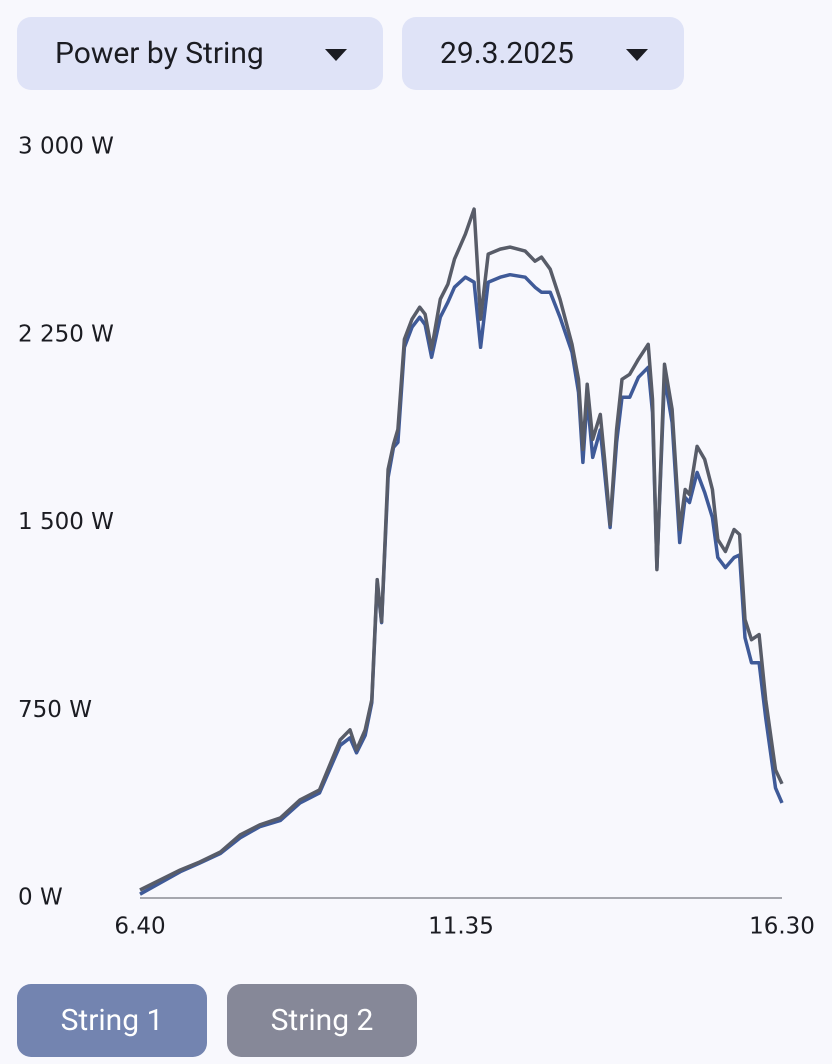 This screenshot has height=1064, width=832. What do you see at coordinates (66, 334) in the screenshot?
I see `y-tick-label: 2 250 W` at bounding box center [66, 334].